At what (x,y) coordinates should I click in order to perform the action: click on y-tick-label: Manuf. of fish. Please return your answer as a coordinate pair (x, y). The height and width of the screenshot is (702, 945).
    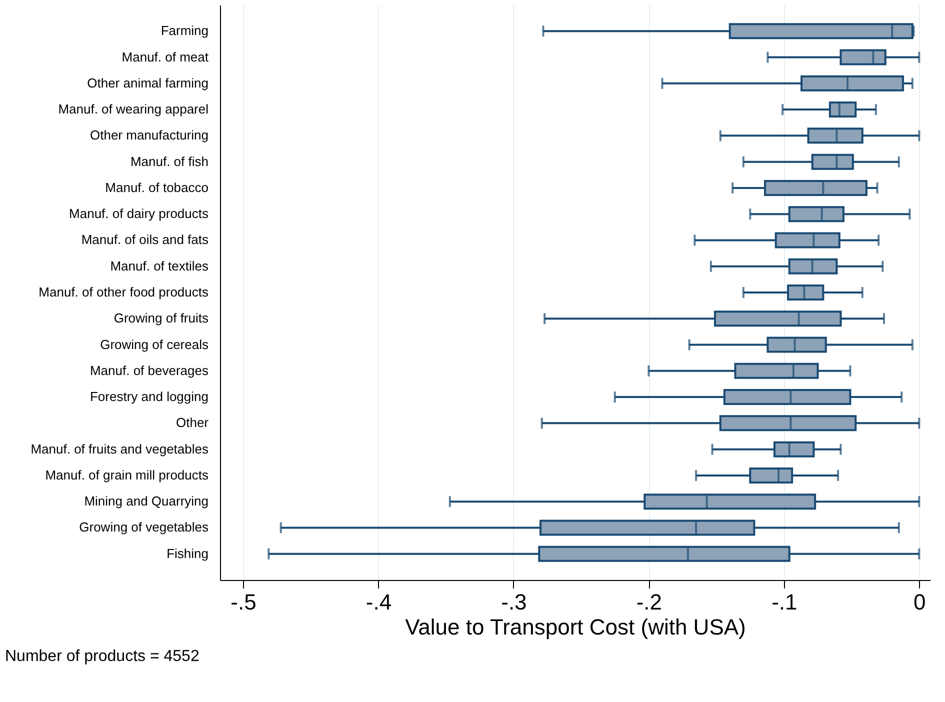
    Looking at the image, I should click on (169, 161).